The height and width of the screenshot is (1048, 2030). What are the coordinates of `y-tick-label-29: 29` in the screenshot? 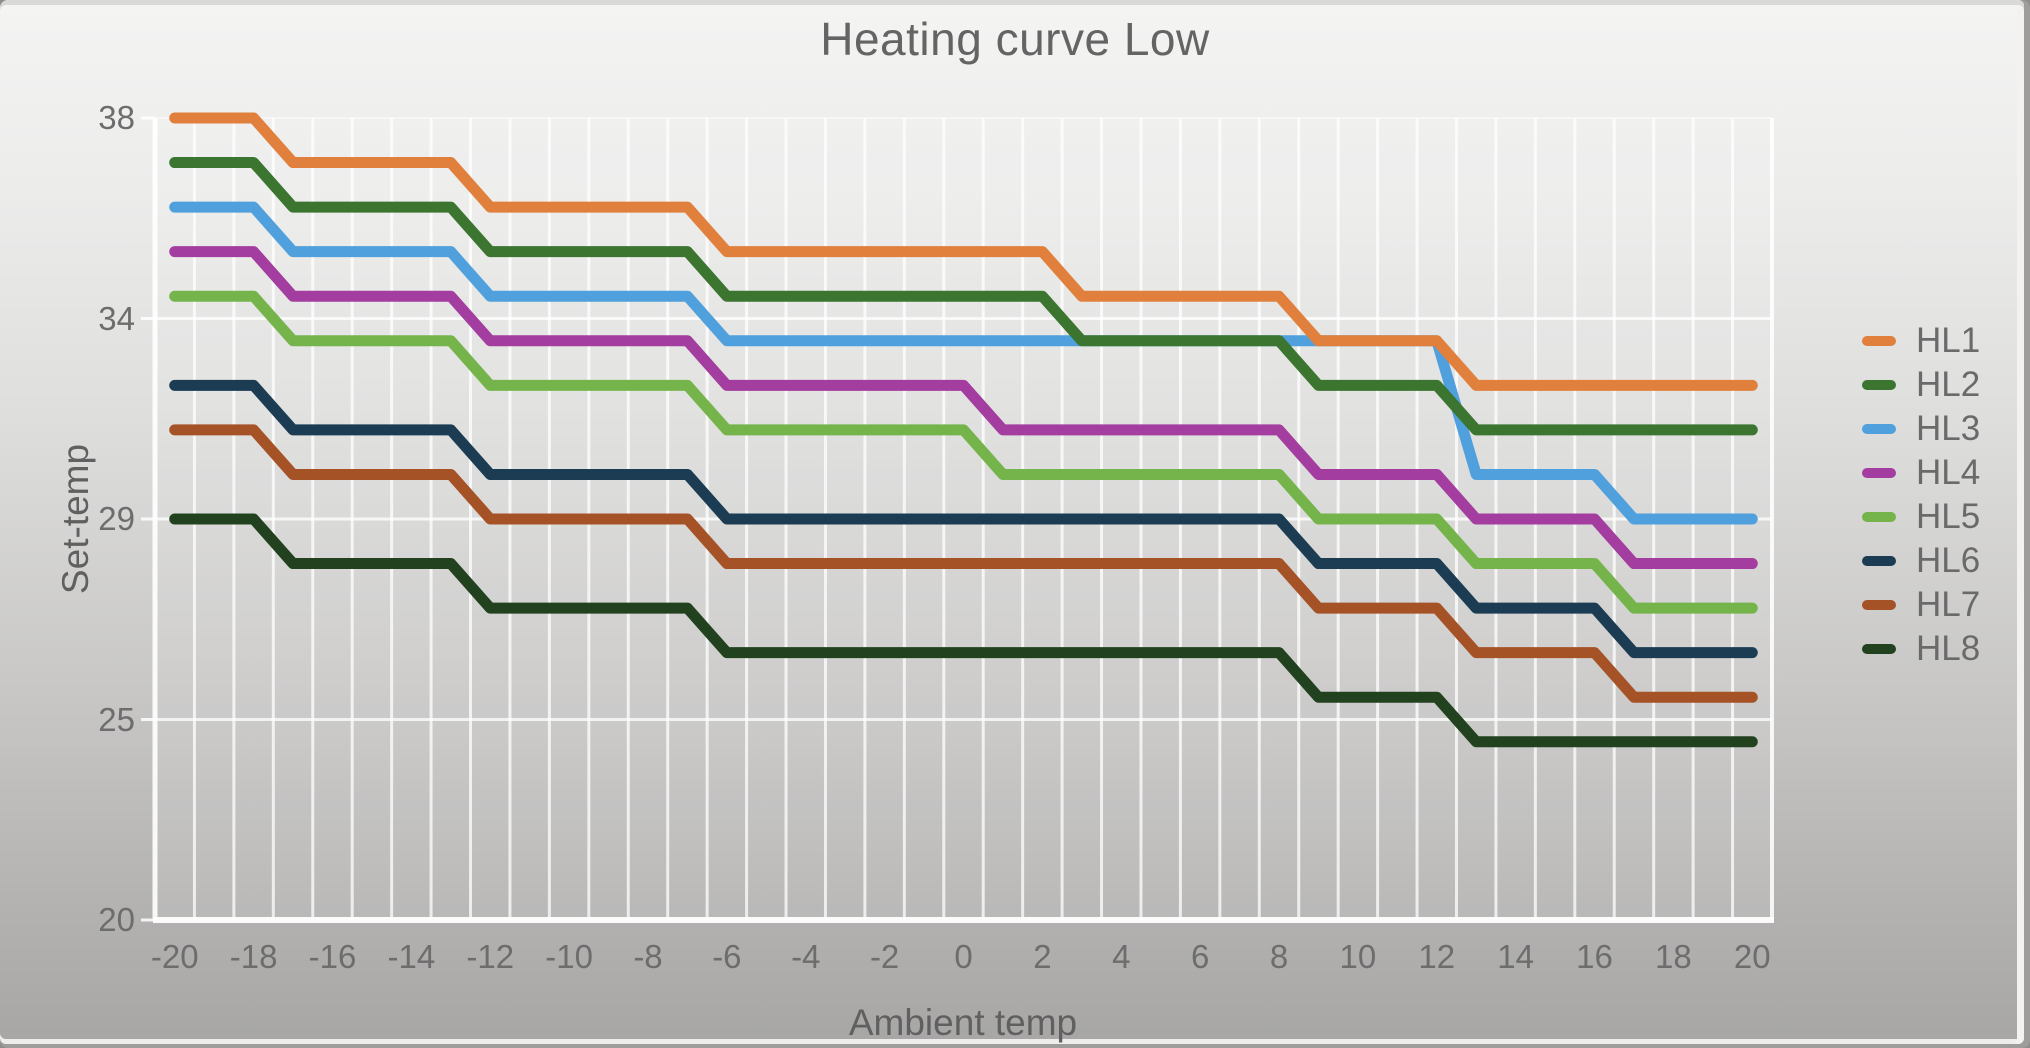 It's located at (116, 518).